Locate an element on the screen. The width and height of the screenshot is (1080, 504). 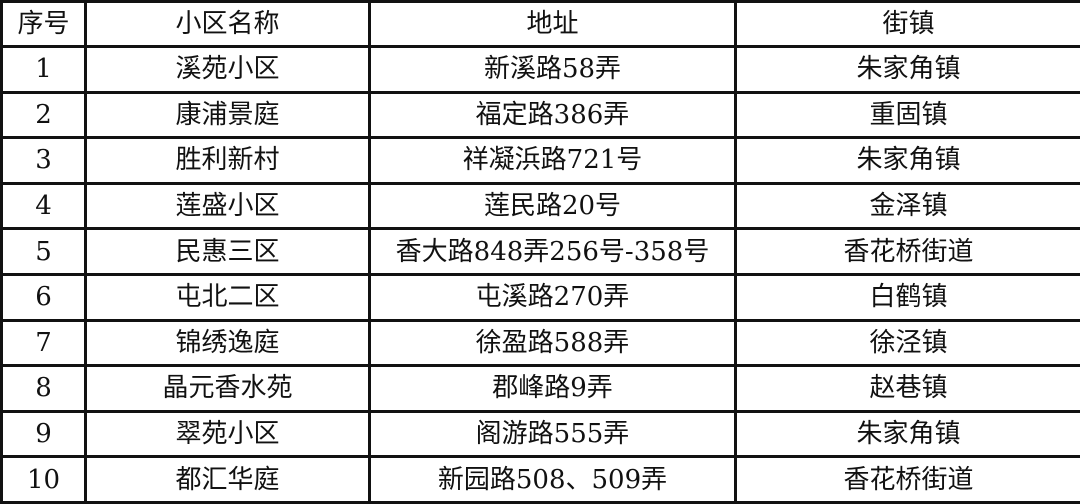
cell-town: 金泽镇 is located at coordinates (907, 206).